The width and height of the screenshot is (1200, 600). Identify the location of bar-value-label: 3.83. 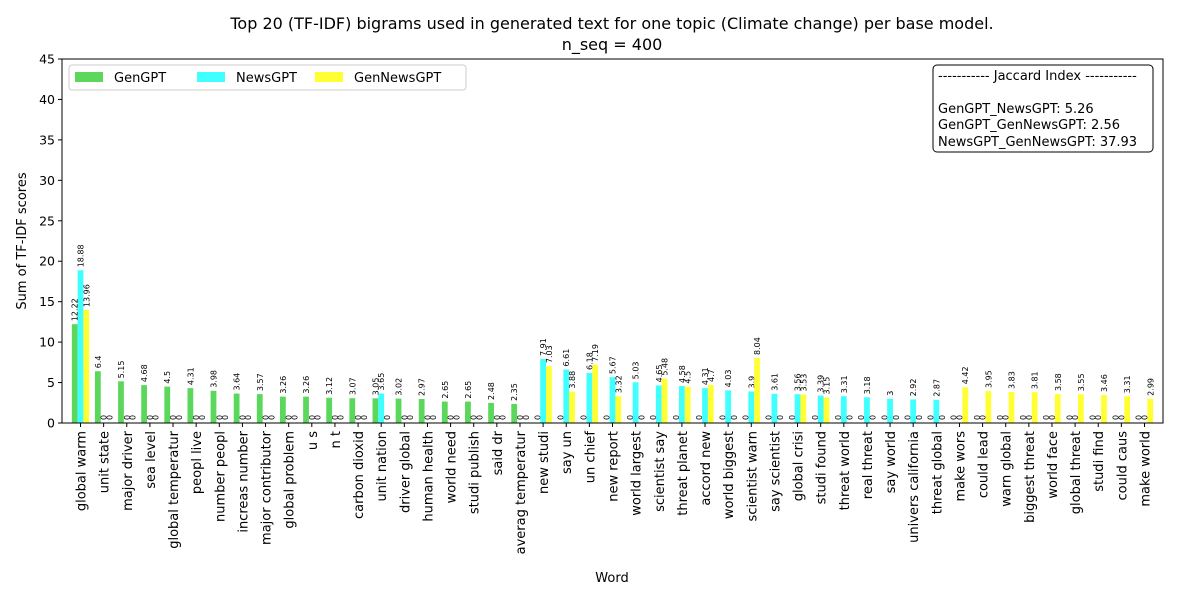
(1011, 380).